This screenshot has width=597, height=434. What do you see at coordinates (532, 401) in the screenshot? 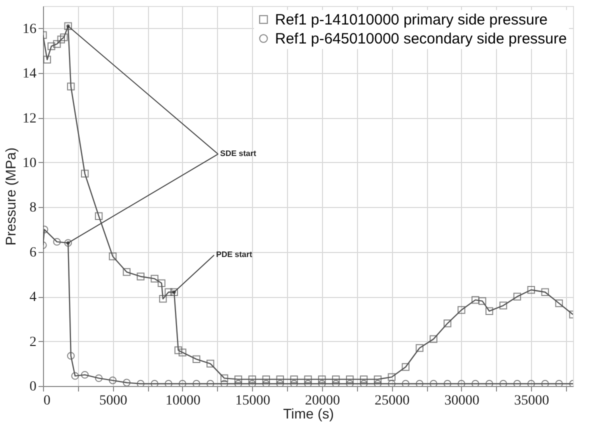
I see `x-tick-label: 35000` at bounding box center [532, 401].